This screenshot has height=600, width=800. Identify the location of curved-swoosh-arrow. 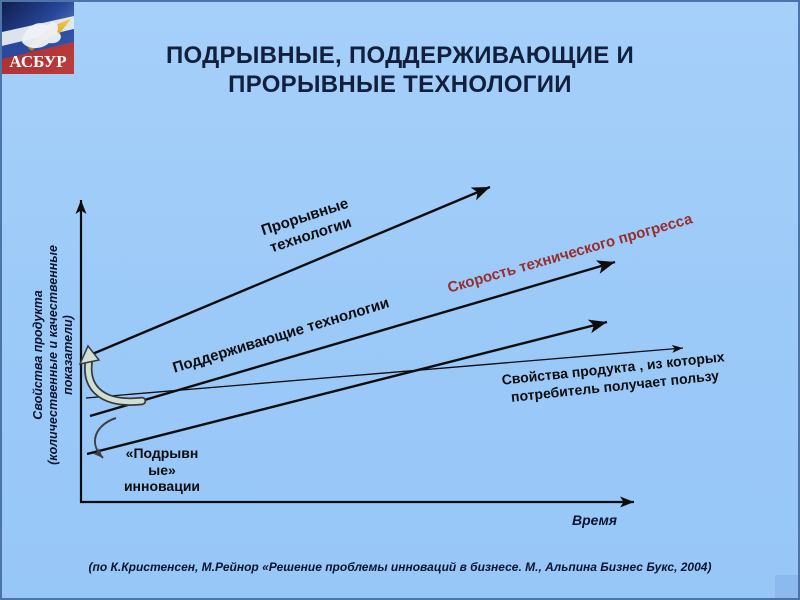
(112, 375).